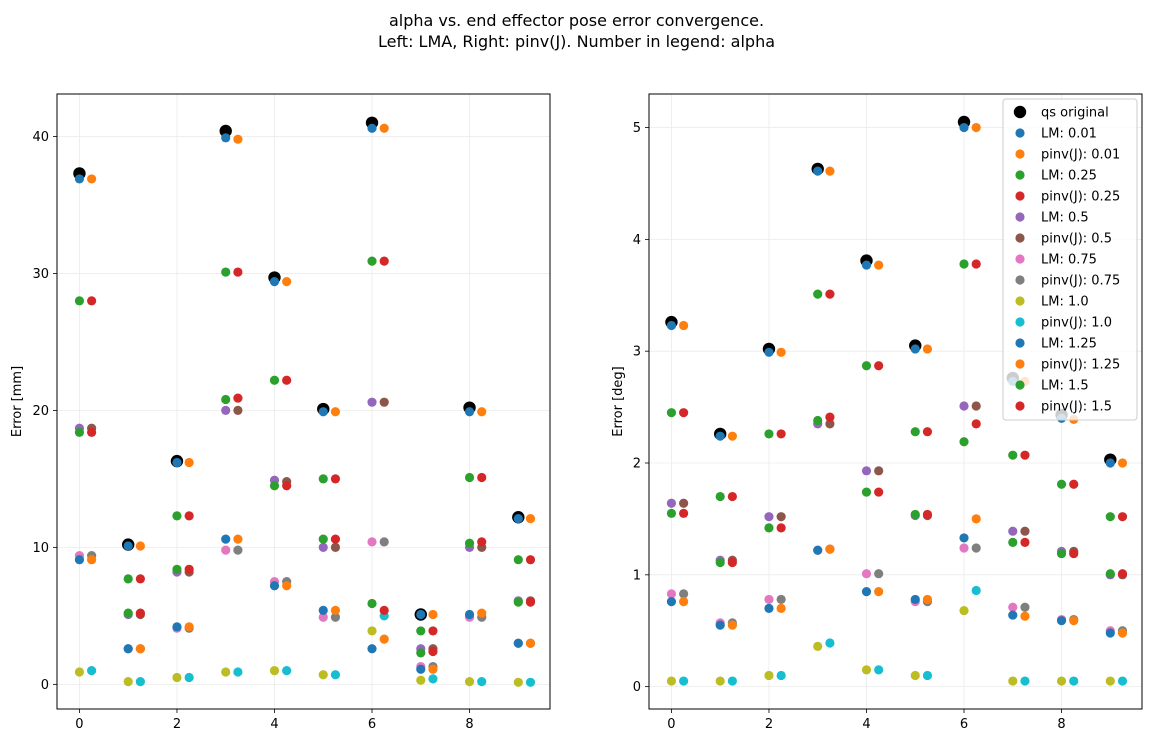 The height and width of the screenshot is (743, 1153). I want to click on x-tick-label: 8, so click(469, 724).